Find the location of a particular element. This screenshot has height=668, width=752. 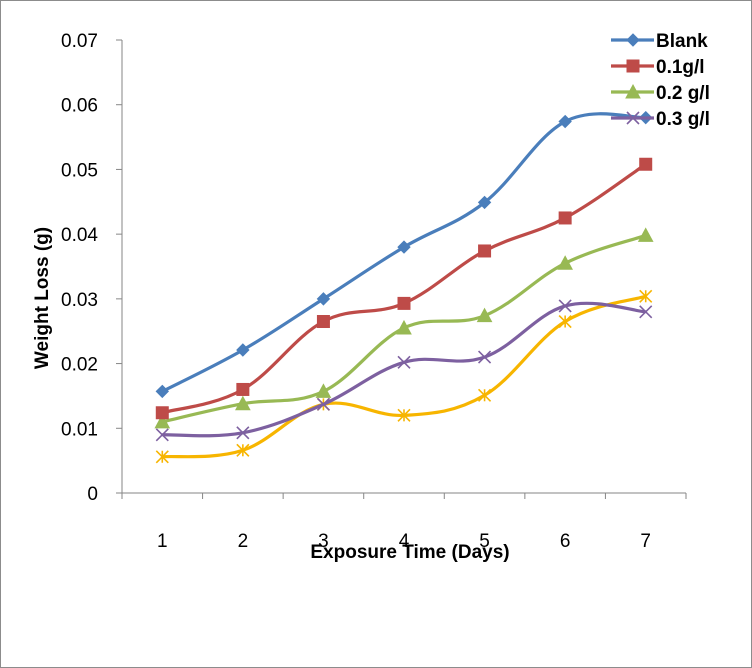

y-tick-label: 0 is located at coordinates (92, 494).